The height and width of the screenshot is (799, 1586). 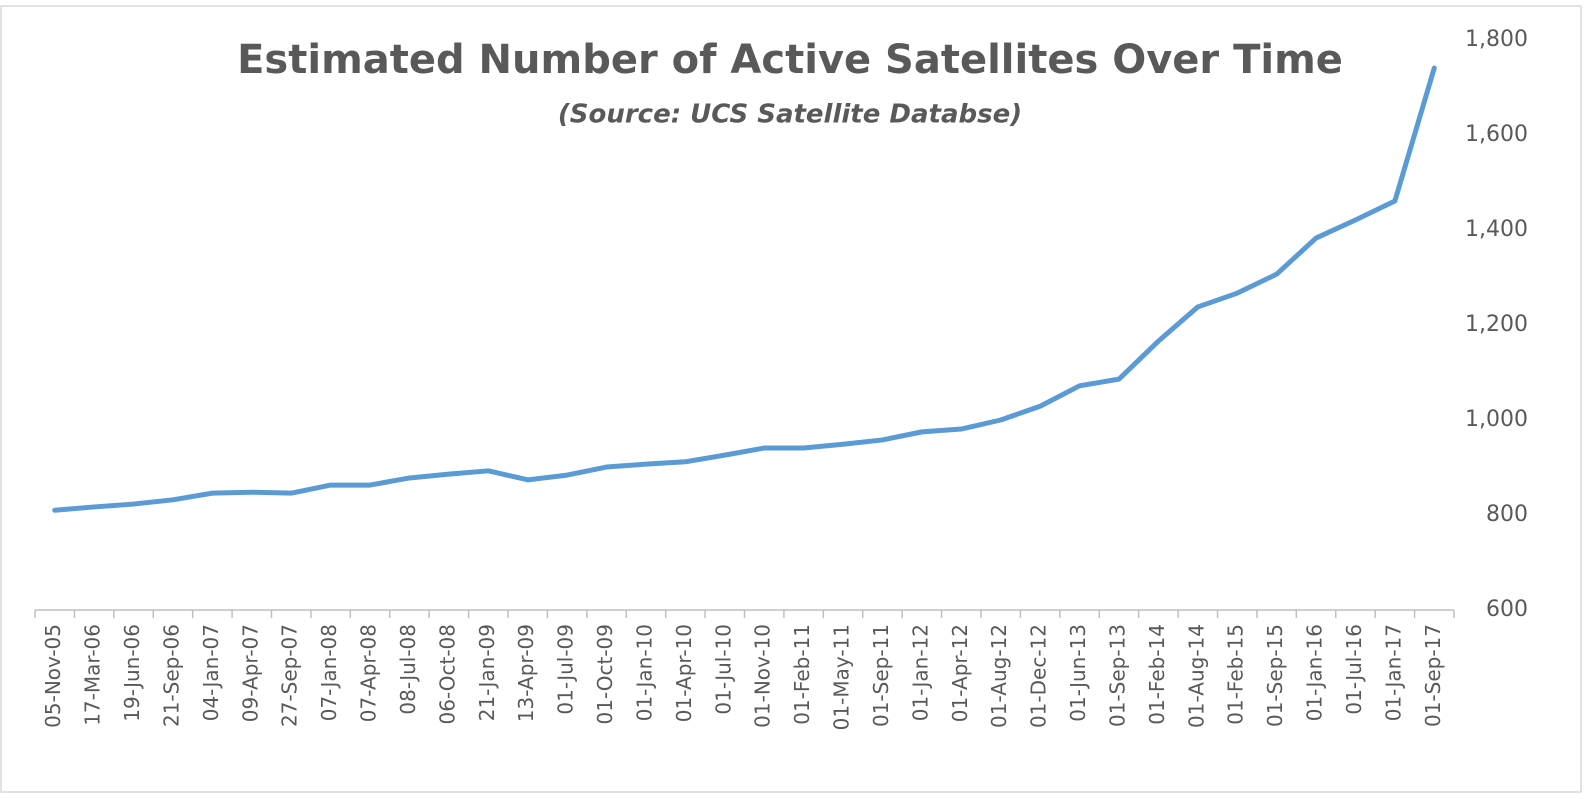 I want to click on y-tick-label: 800, so click(x=1507, y=514).